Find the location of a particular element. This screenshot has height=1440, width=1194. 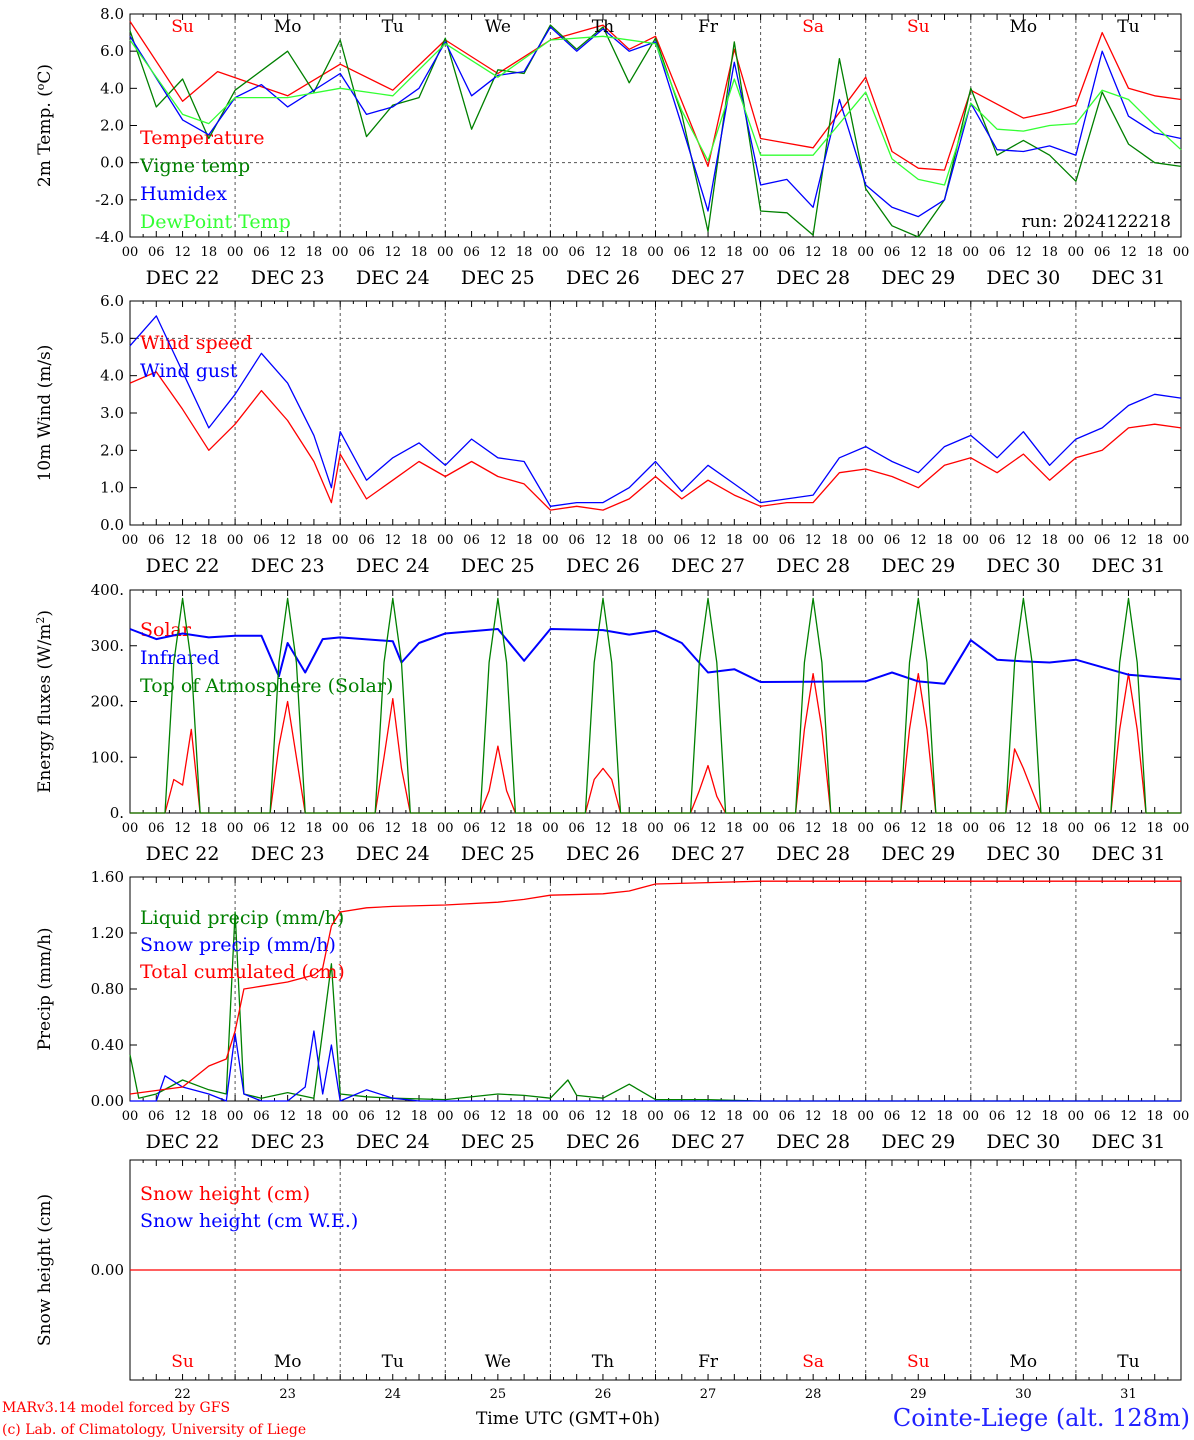

time-axis-label: Time UTC (GMT+0h) is located at coordinates (568, 1419).